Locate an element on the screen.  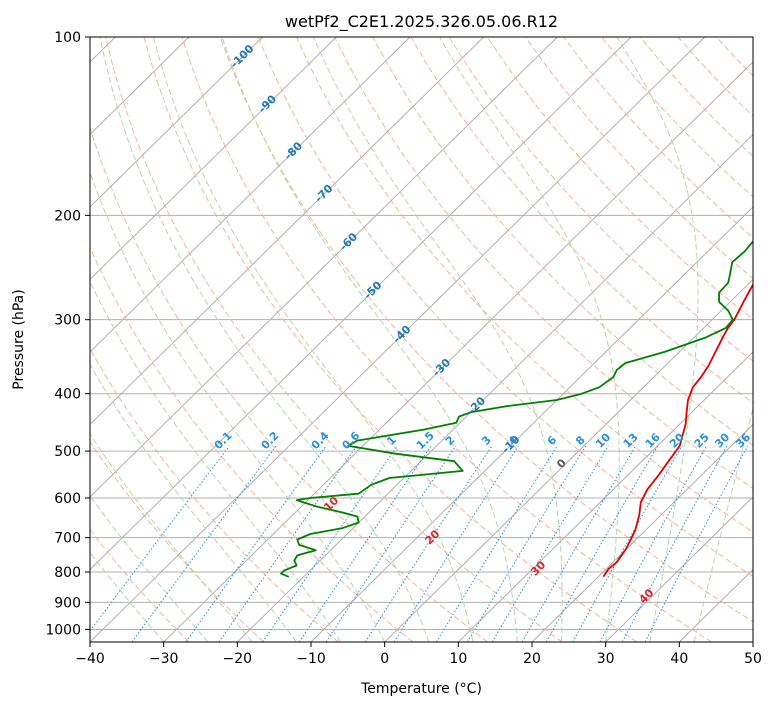
y-tick-label: 700 is located at coordinates (67, 539).